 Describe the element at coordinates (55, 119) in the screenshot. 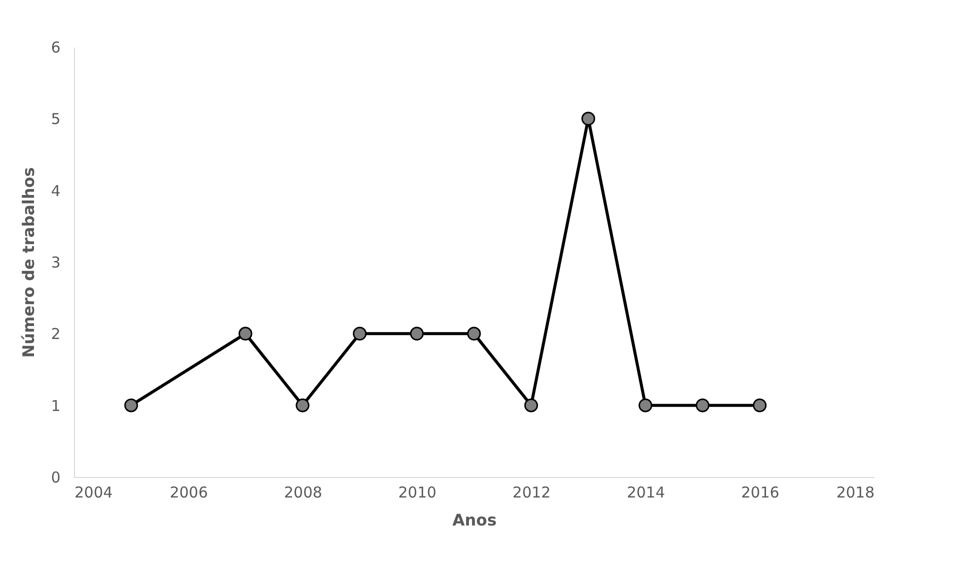

I see `y-tick-label: 5` at that location.